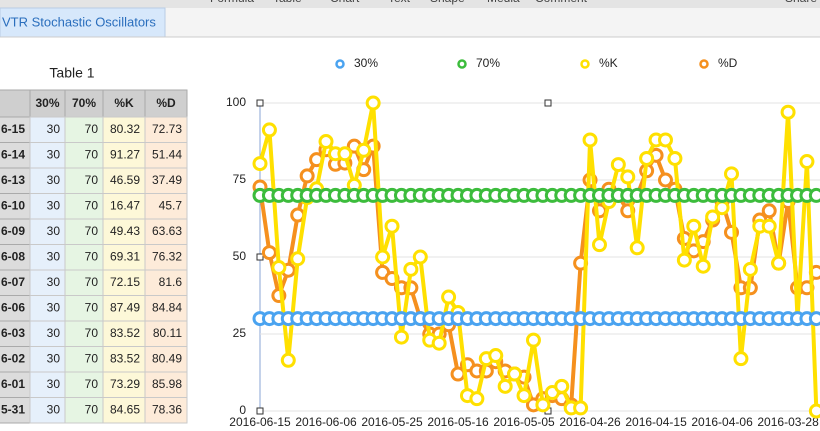 Image resolution: width=820 pixels, height=431 pixels. I want to click on cell-text: 6-15, so click(13, 129).